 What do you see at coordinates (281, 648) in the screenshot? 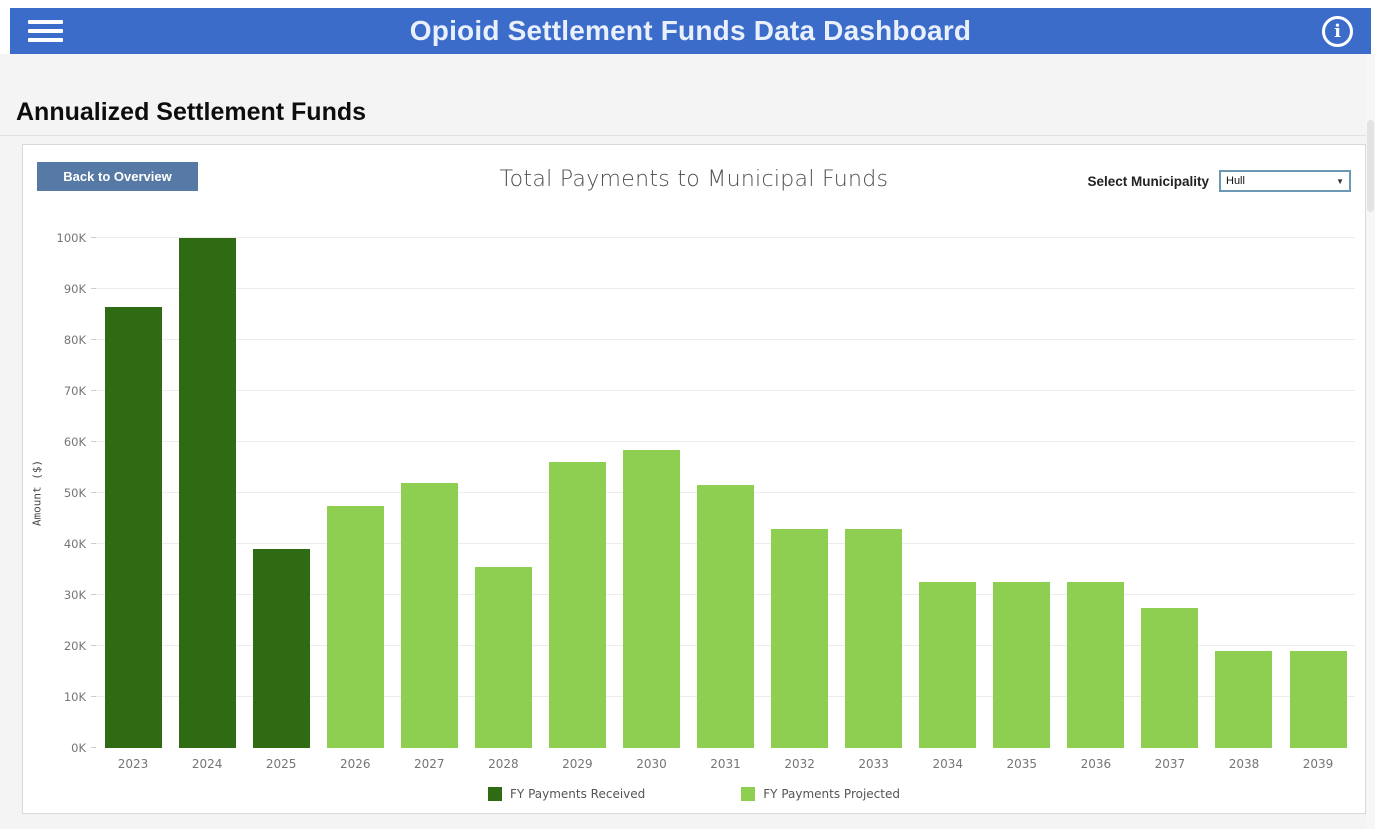
I see `bar-2025` at bounding box center [281, 648].